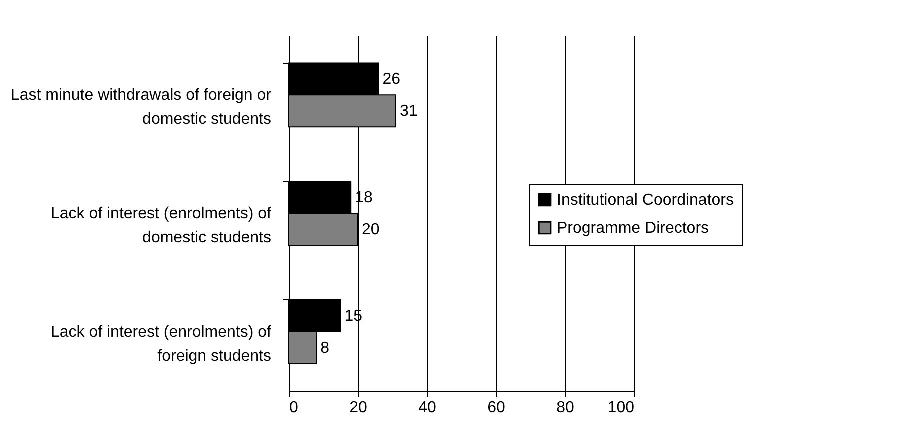 The image size is (905, 443). What do you see at coordinates (161, 226) in the screenshot?
I see `y-tick-label: Lack of interest (enrolments) of domestic students` at bounding box center [161, 226].